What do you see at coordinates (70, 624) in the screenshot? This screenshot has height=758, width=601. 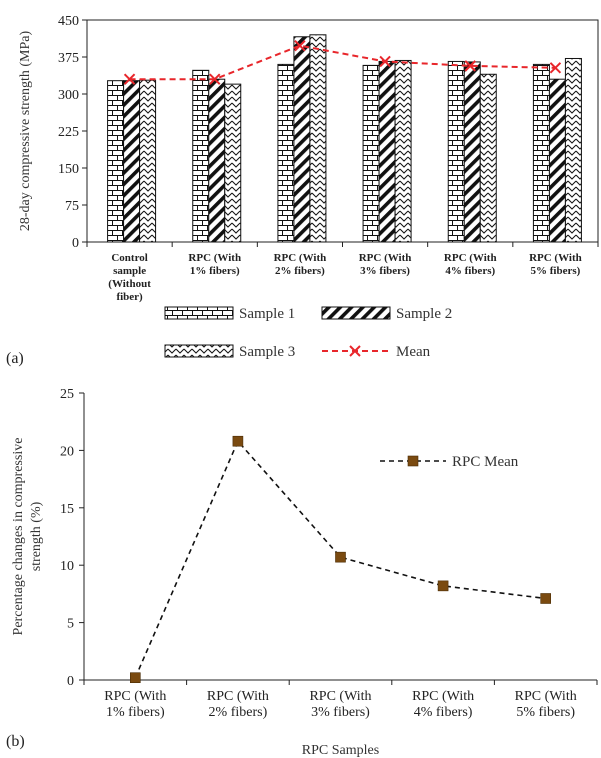 I see `y-tick-label: 5` at bounding box center [70, 624].